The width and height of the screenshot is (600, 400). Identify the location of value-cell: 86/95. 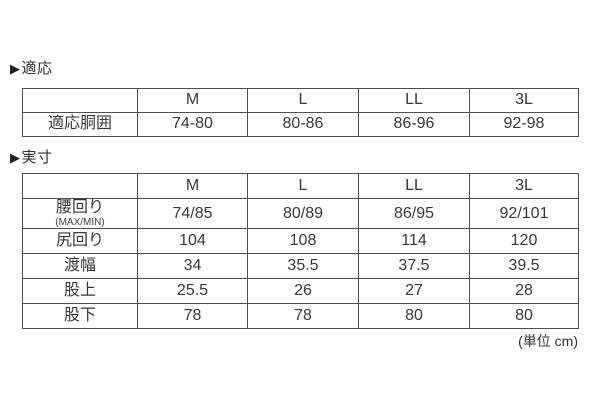
(414, 213).